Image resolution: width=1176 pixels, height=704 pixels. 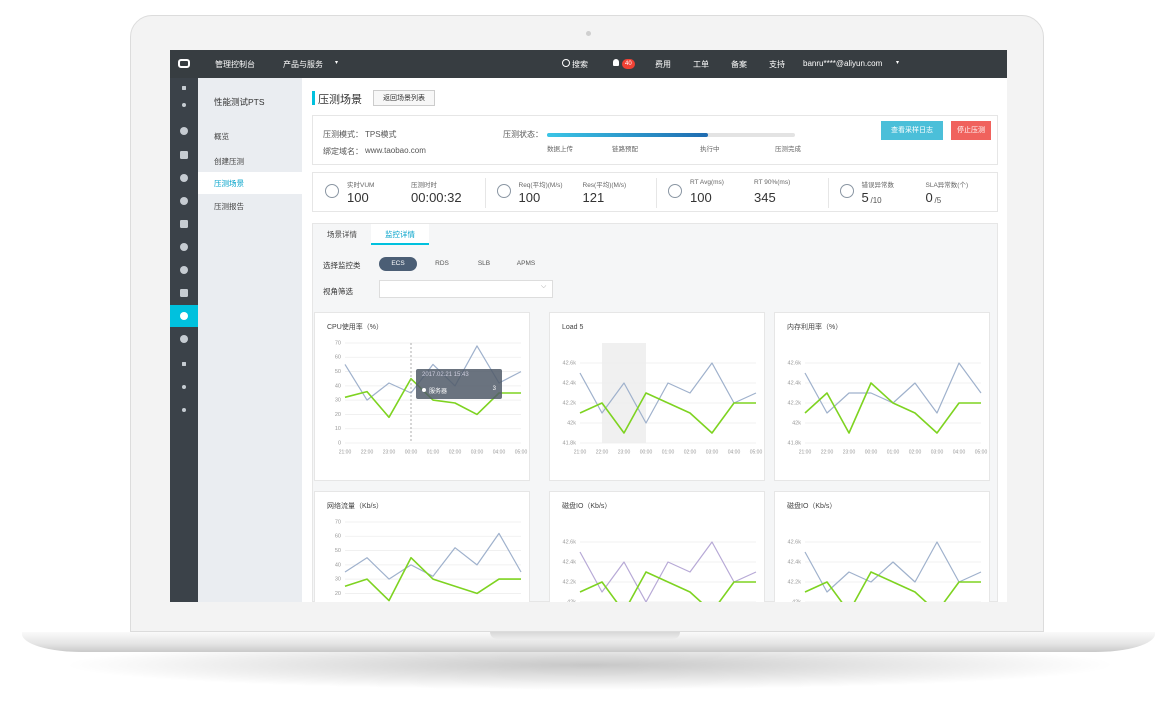 I want to click on metric-label: RT Avg(ms), so click(x=707, y=182).